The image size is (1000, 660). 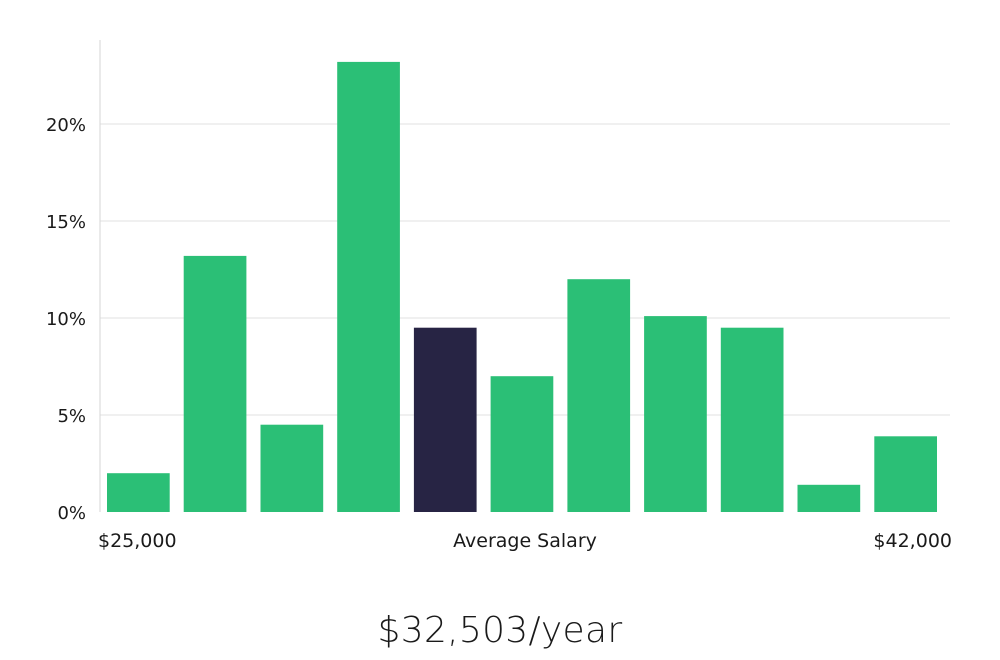 I want to click on x-axis-max-label: $42,000, so click(x=912, y=541).